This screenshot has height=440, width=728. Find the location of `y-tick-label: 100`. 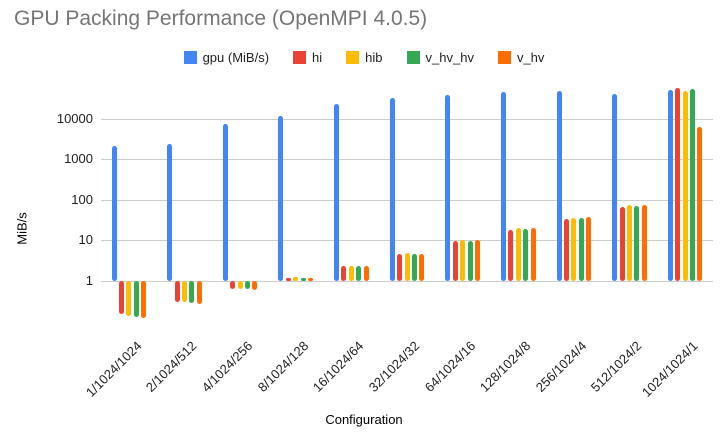

y-tick-label: 100 is located at coordinates (82, 199).